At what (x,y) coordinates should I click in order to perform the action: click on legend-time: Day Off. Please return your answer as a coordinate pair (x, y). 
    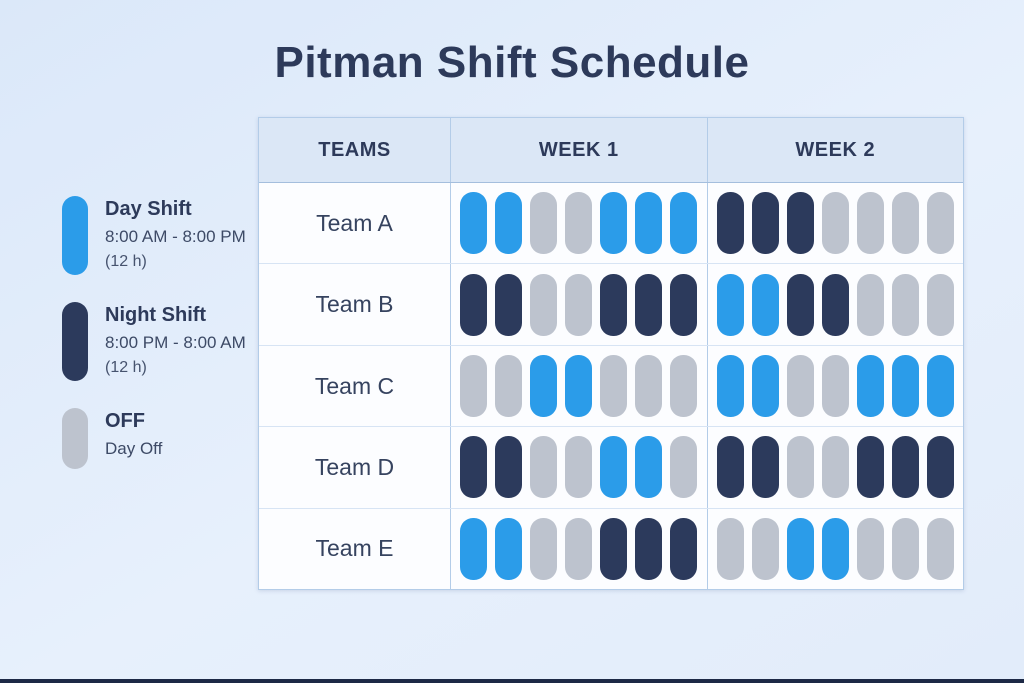
    Looking at the image, I should click on (134, 448).